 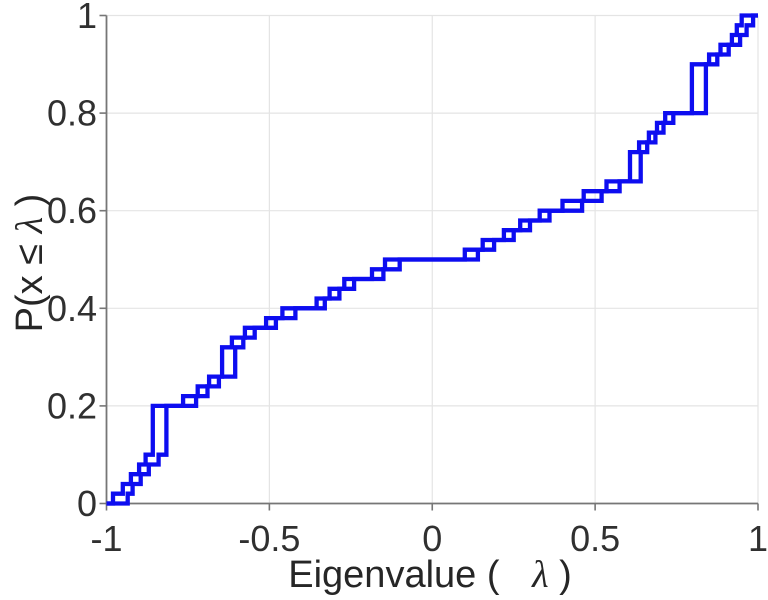 What do you see at coordinates (72, 113) in the screenshot?
I see `y-tick-label: 0.8` at bounding box center [72, 113].